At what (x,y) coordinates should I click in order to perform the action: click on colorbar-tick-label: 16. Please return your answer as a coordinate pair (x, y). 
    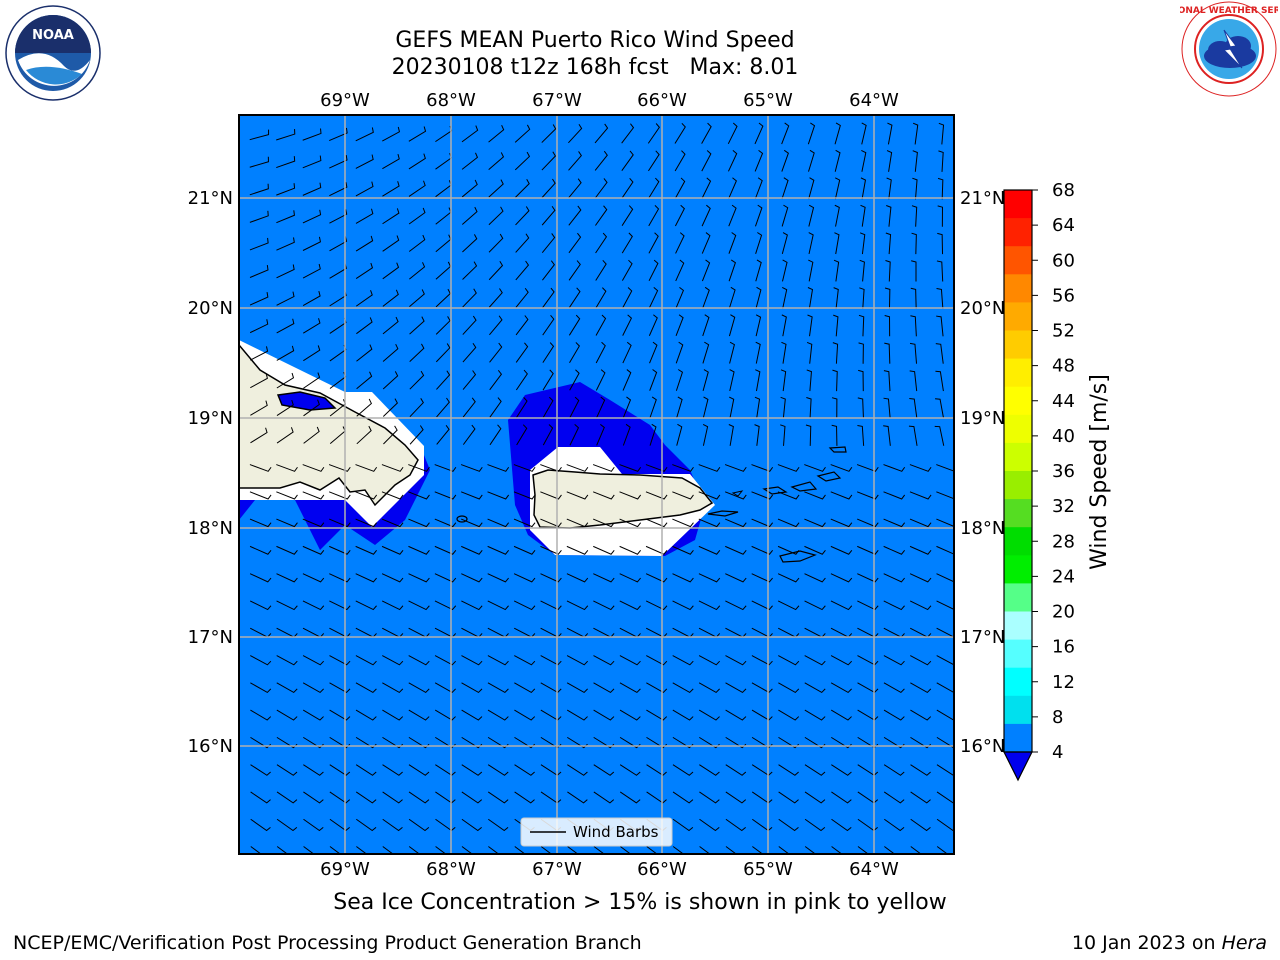
    Looking at the image, I should click on (1063, 647).